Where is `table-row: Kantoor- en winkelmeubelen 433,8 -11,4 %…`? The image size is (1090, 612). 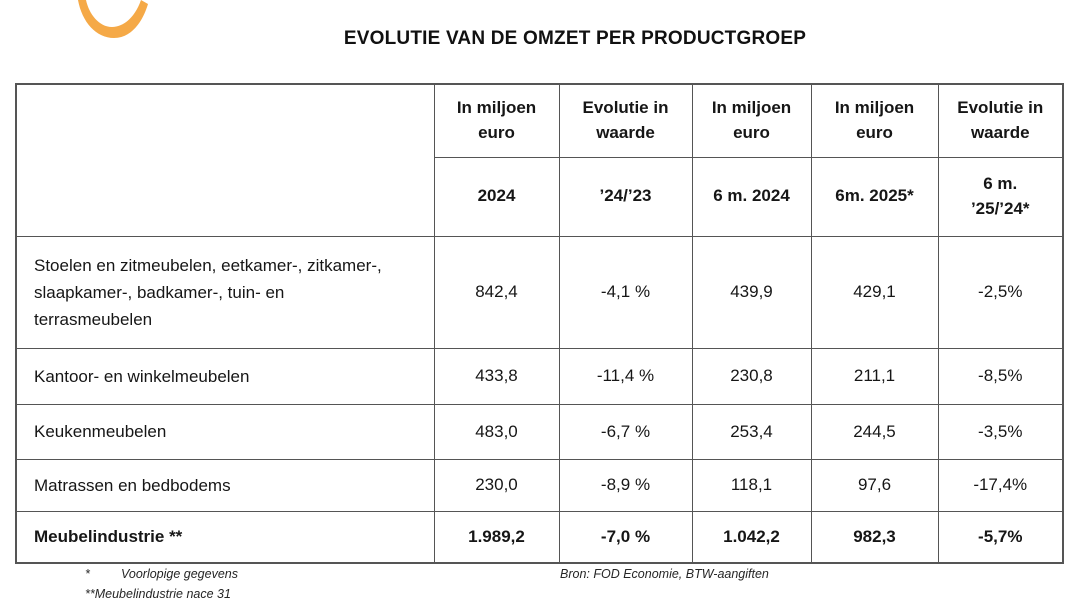
table-row: Kantoor- en winkelmeubelen 433,8 -11,4 %… is located at coordinates (539, 376).